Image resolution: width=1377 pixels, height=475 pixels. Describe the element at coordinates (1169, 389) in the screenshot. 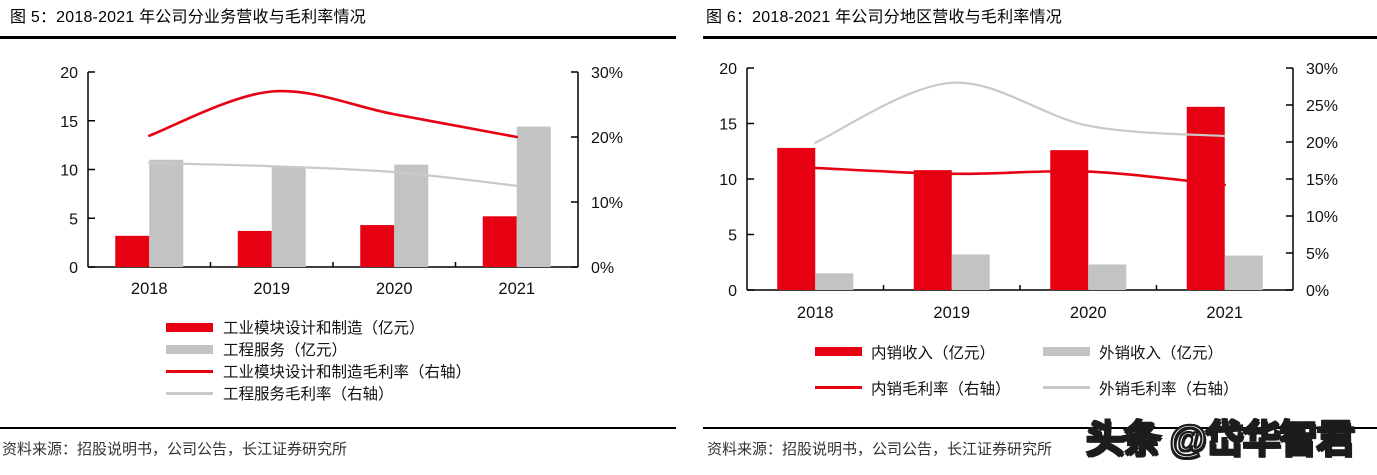

I see `legend-label: 外销毛利率（右轴）` at that location.